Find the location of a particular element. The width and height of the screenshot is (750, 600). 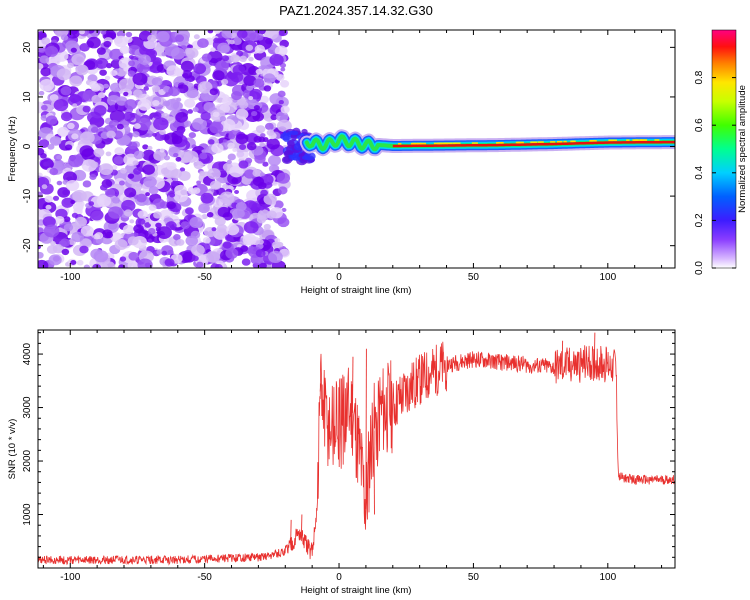

snr-y-tick-label: 1000 is located at coordinates (27, 514).